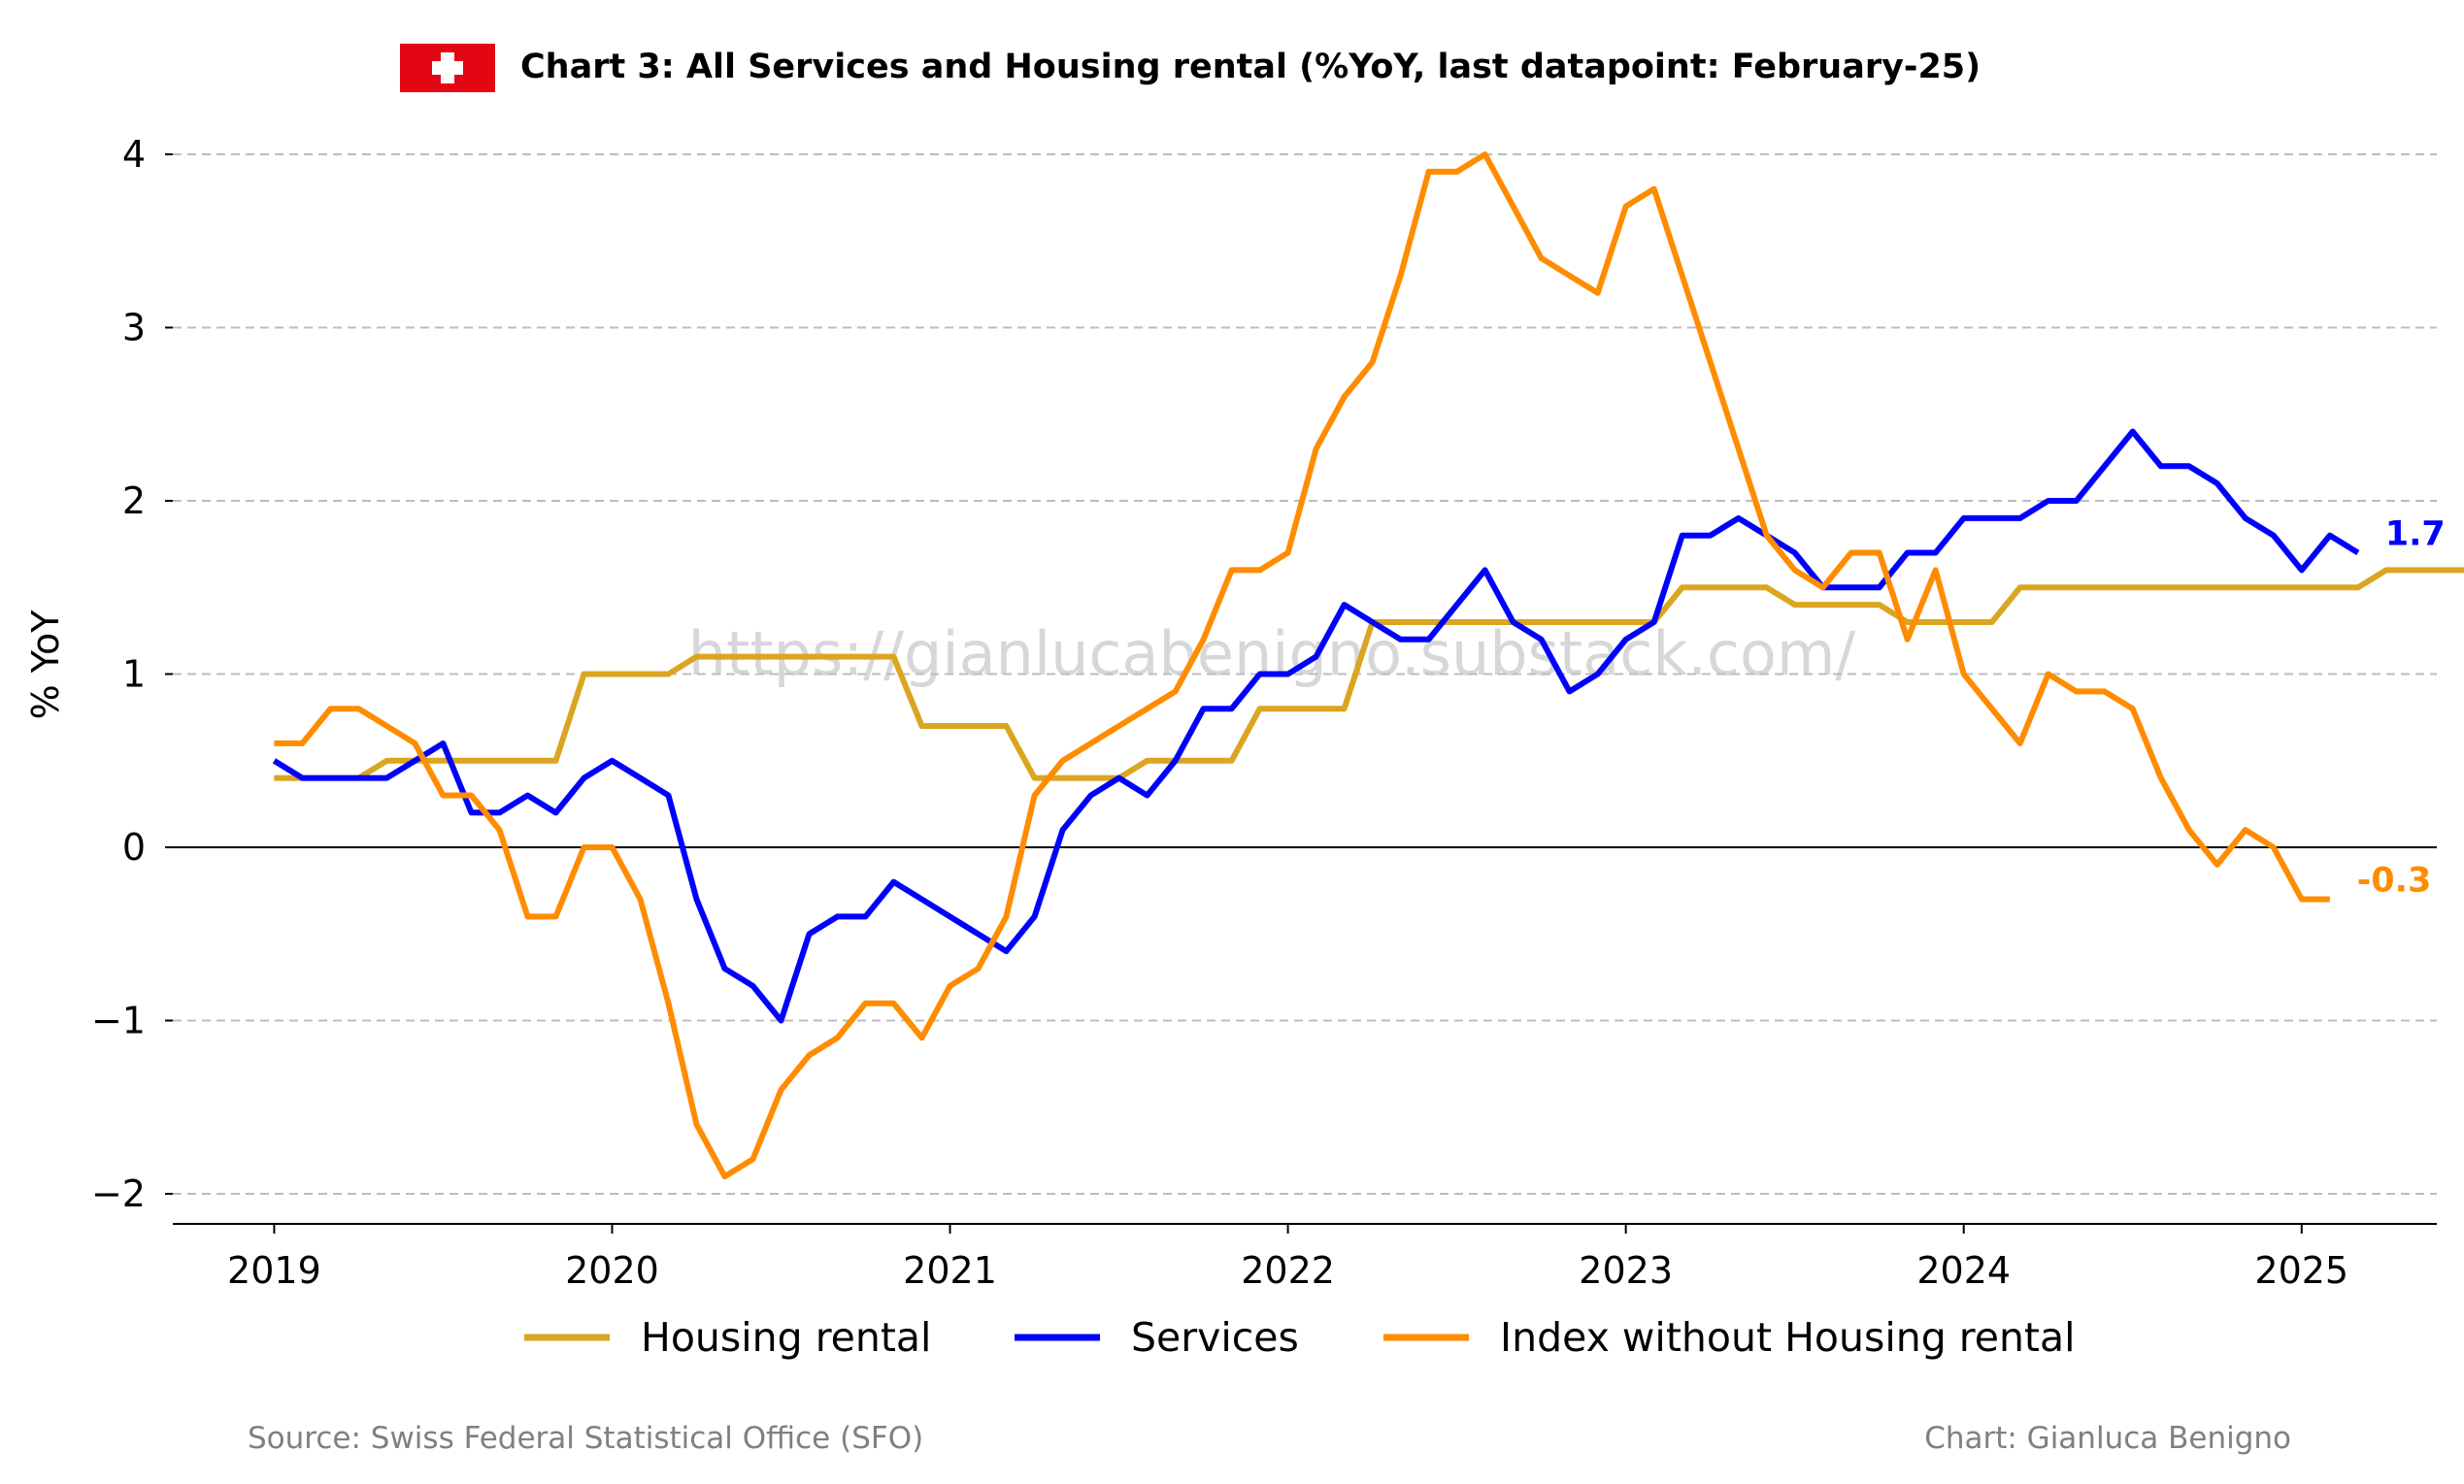 The image size is (2464, 1484). Describe the element at coordinates (1272, 653) in the screenshot. I see `watermark: https://gianlucabenigno.substack.com/` at that location.